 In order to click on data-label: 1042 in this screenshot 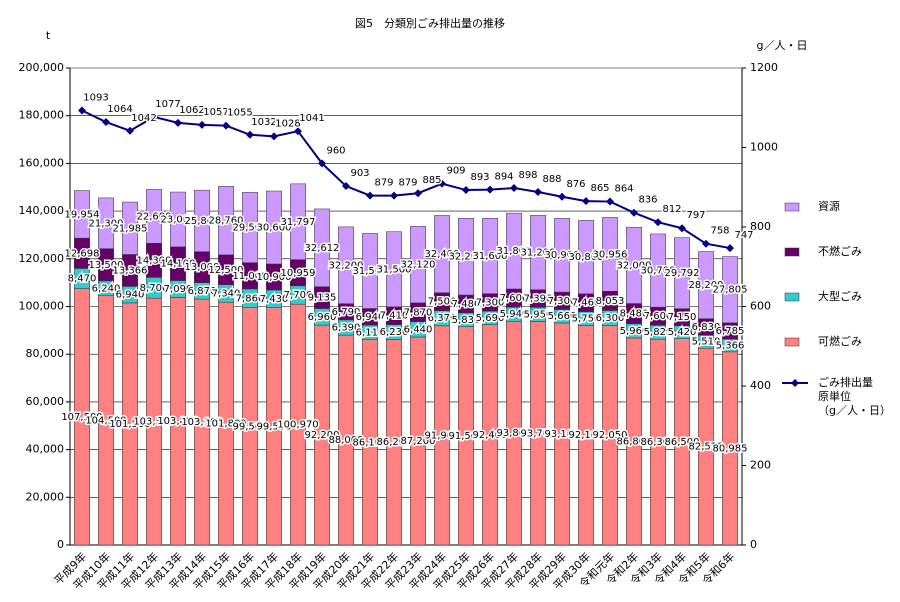, I will do `click(143, 118)`.